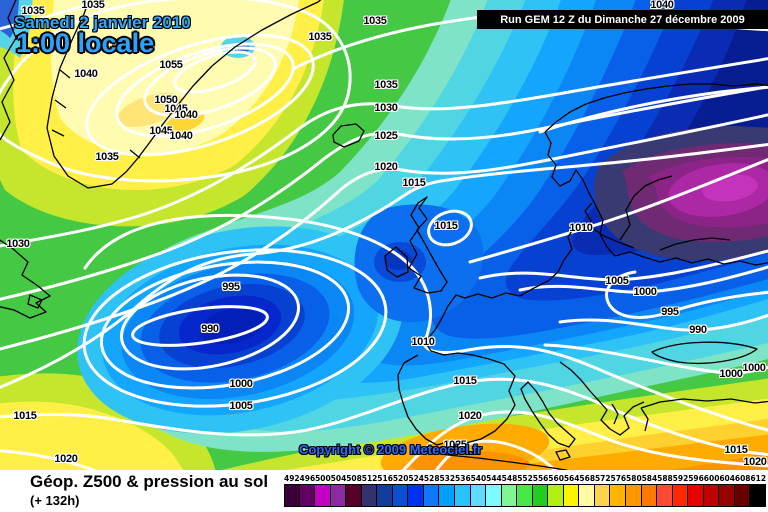 The width and height of the screenshot is (768, 512). What do you see at coordinates (509, 490) in the screenshot?
I see `scale-cell: 548` at bounding box center [509, 490].